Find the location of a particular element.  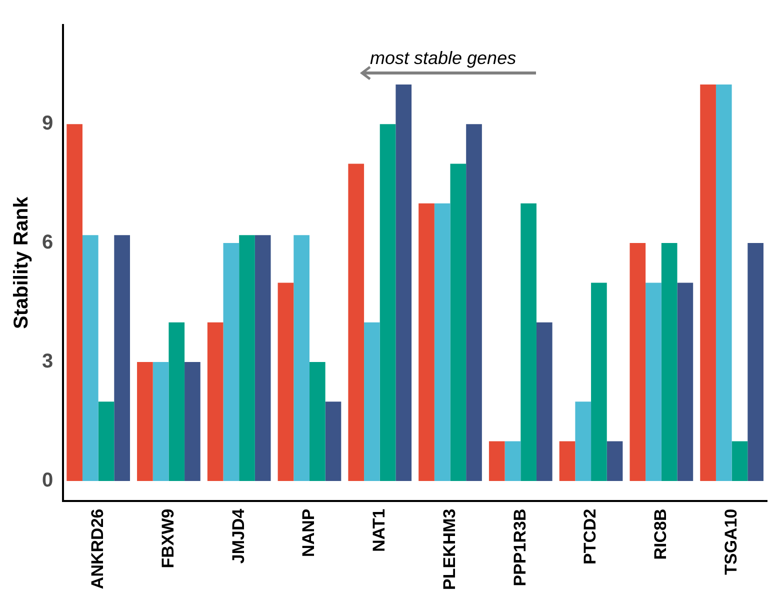

x-tick-label: TSGA10 is located at coordinates (730, 541).